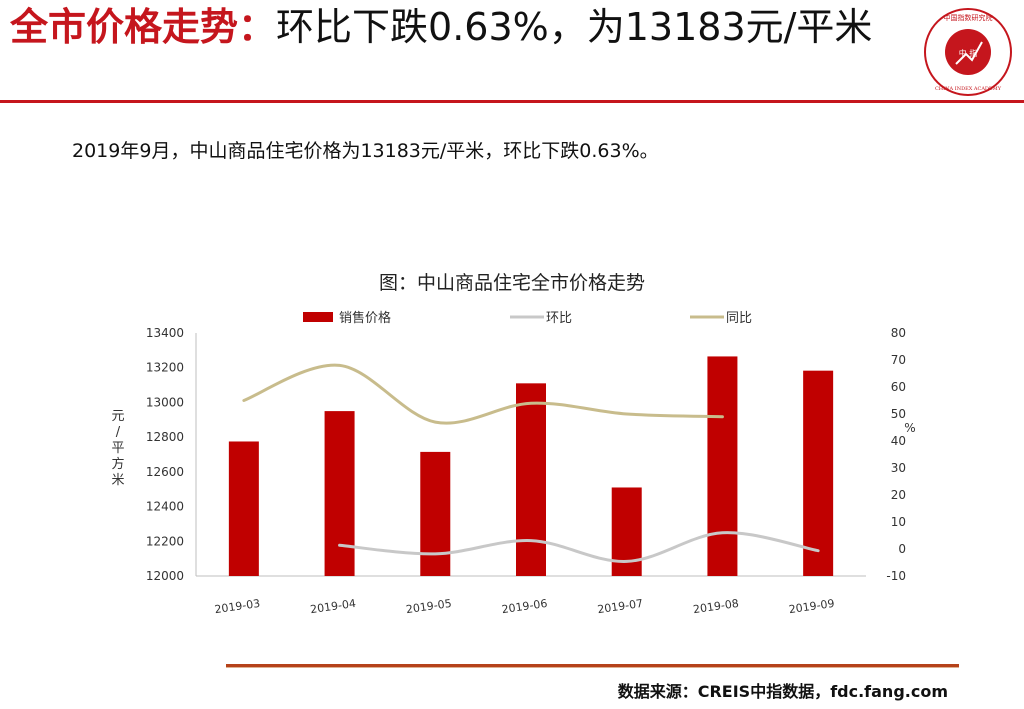 The height and width of the screenshot is (709, 1024). Describe the element at coordinates (165, 402) in the screenshot. I see `y-tick-label: 13000` at that location.